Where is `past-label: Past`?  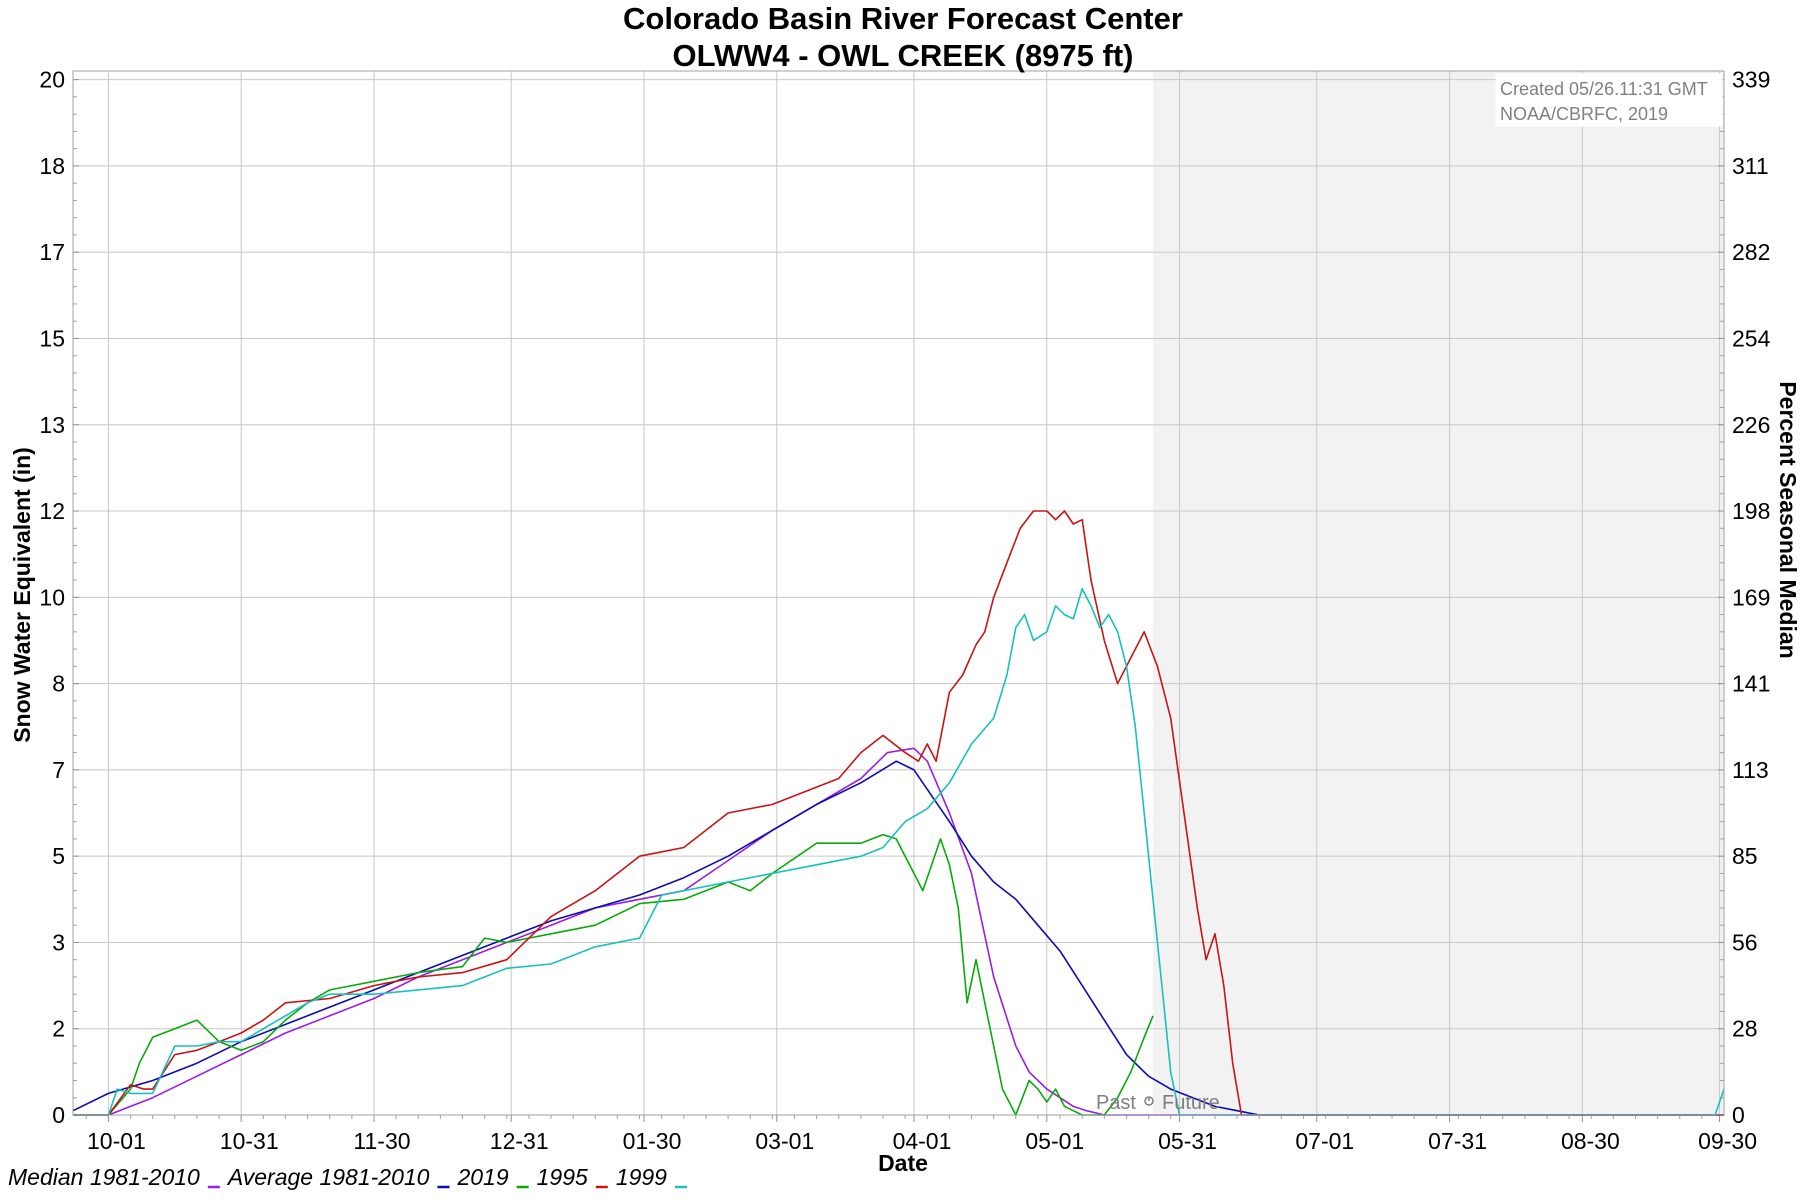
past-label: Past is located at coordinates (1116, 1103).